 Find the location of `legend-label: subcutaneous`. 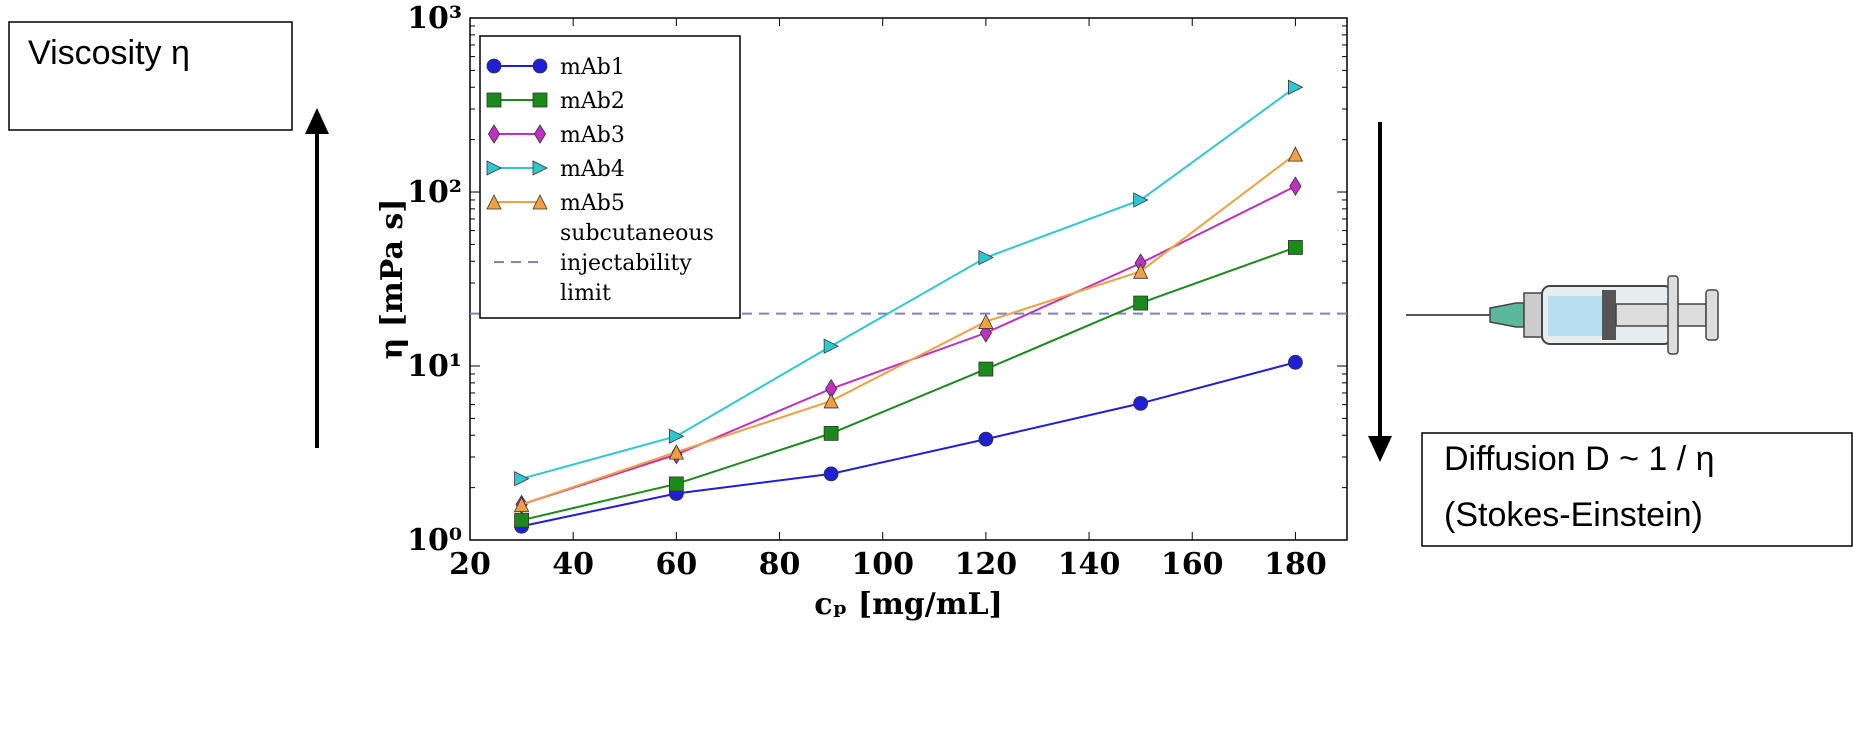

legend-label: subcutaneous is located at coordinates (637, 233).